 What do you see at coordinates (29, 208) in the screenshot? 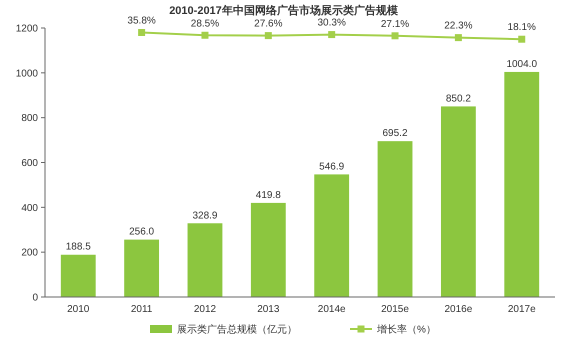
I see `y-tick-label: 400` at bounding box center [29, 208].